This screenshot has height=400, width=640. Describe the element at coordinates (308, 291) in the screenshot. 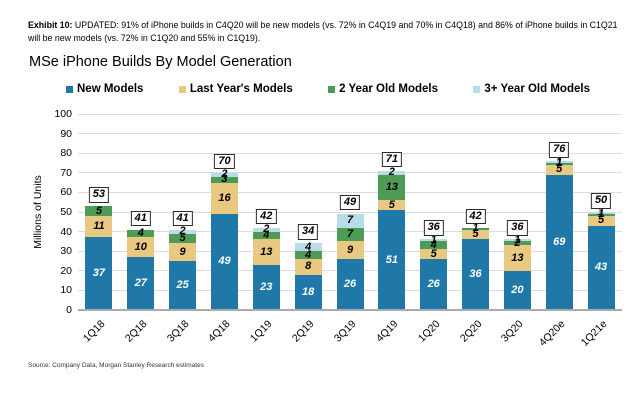

I see `bar-segment-value: 18` at that location.